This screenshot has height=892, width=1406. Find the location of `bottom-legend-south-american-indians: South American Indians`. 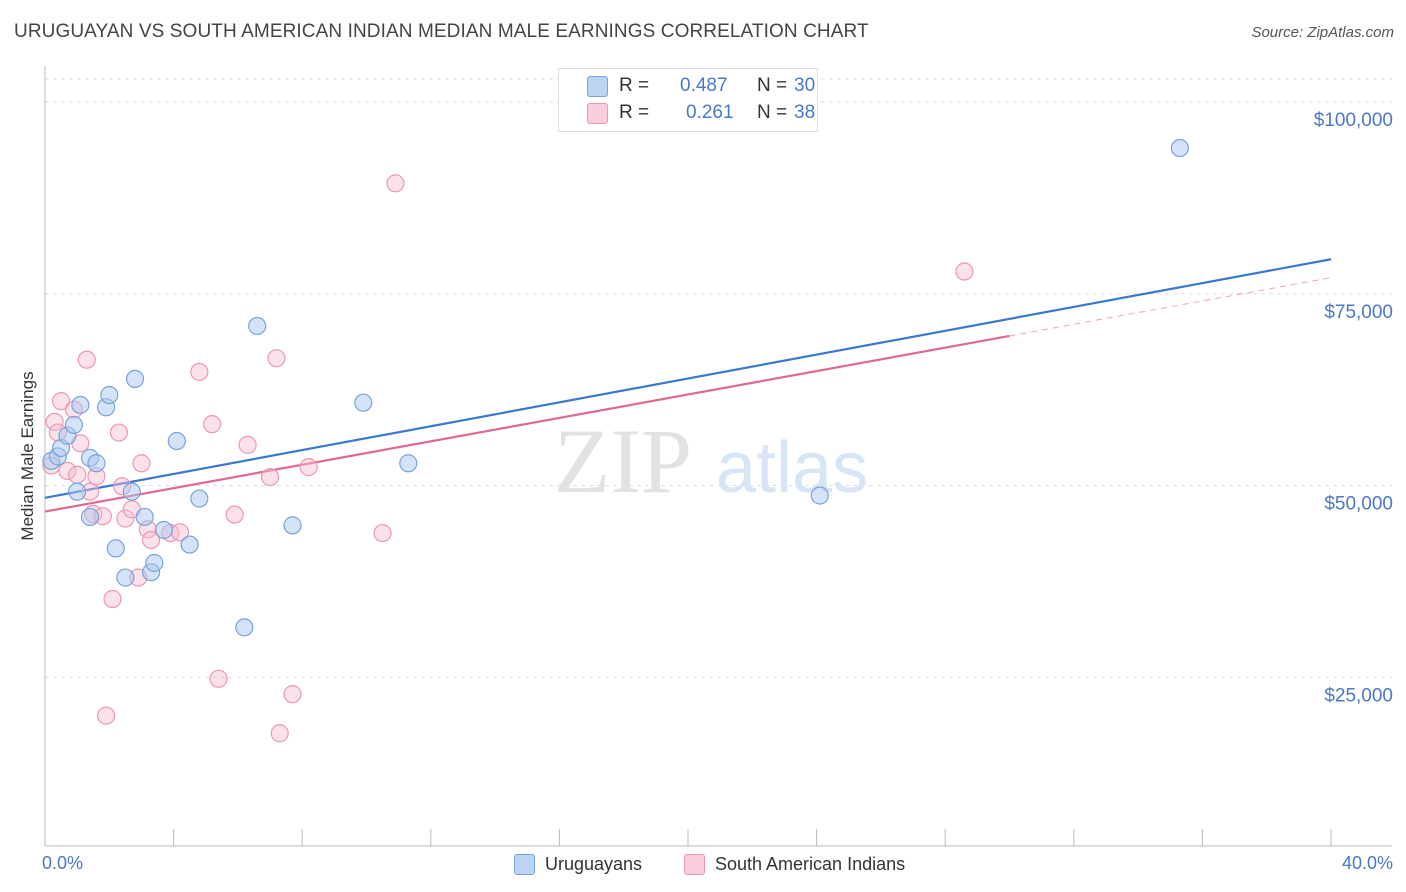

bottom-legend-south-american-indians: South American Indians is located at coordinates (794, 864).